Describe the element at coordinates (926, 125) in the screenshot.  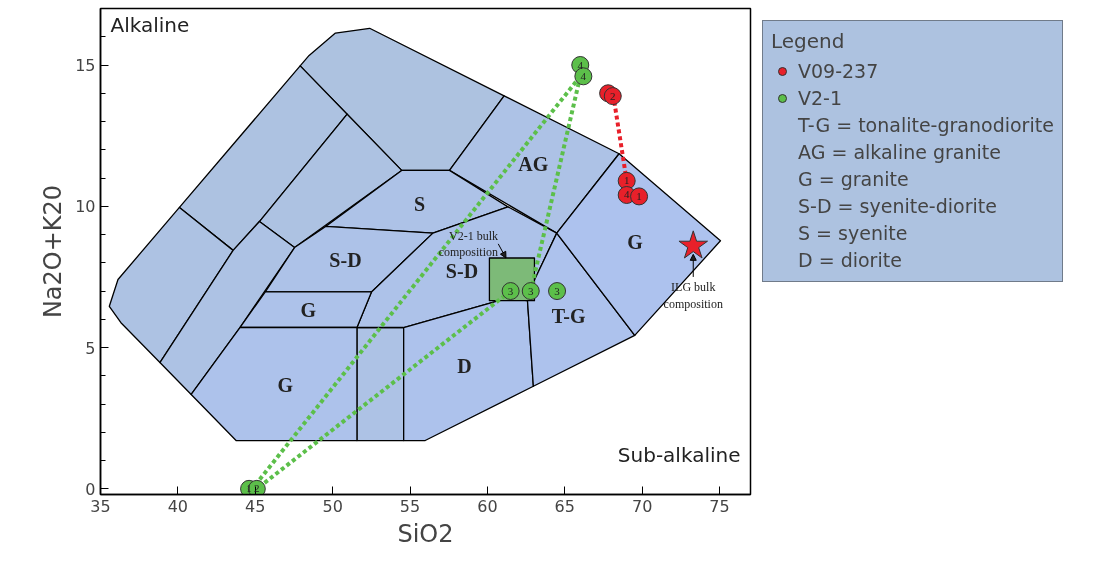
I see `text: T-G = tonalite-granodiorite` at that location.